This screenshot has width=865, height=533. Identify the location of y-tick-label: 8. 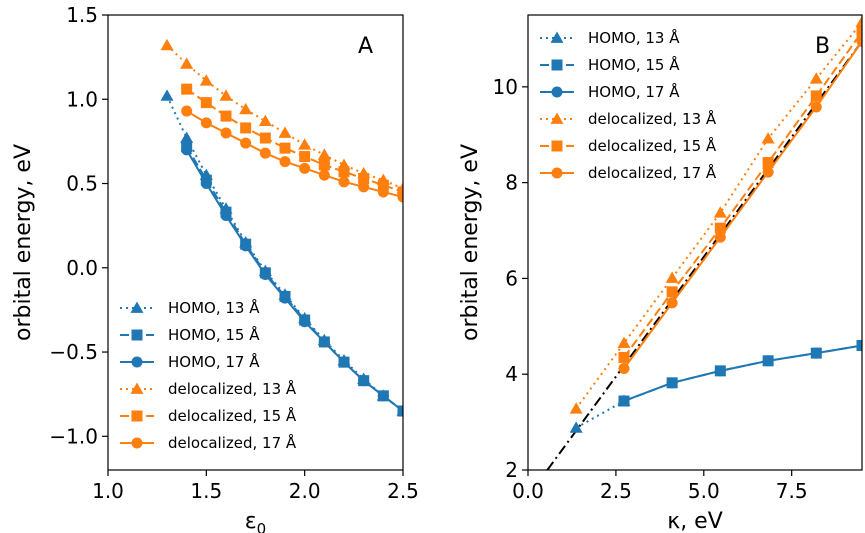
(511, 183).